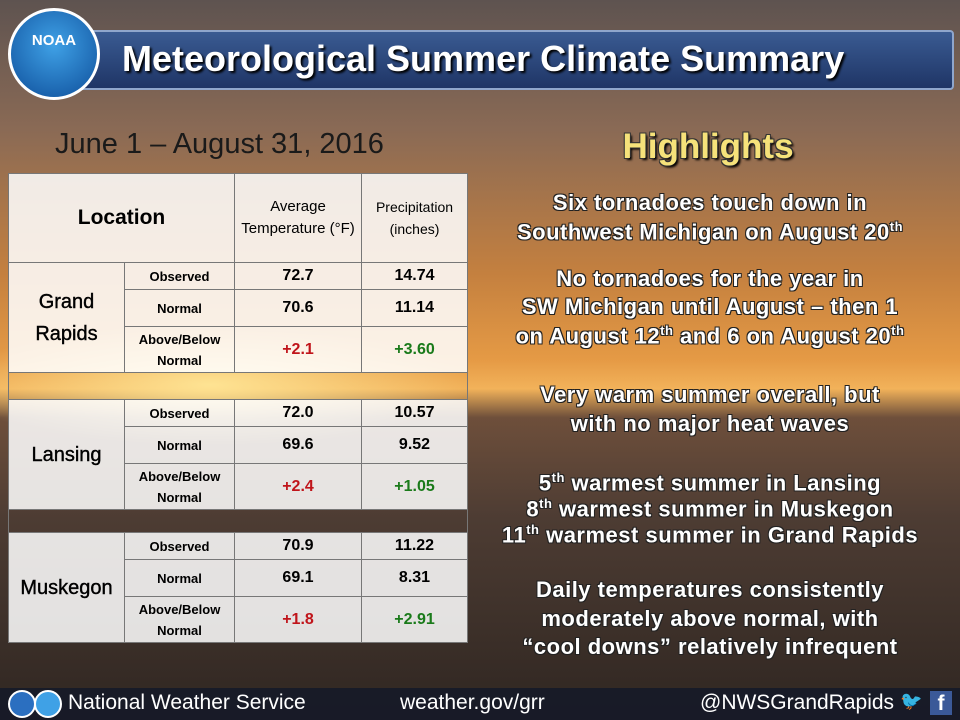 This screenshot has width=960, height=720. Describe the element at coordinates (414, 445) in the screenshot. I see `precipitation-cell: 9.52` at that location.